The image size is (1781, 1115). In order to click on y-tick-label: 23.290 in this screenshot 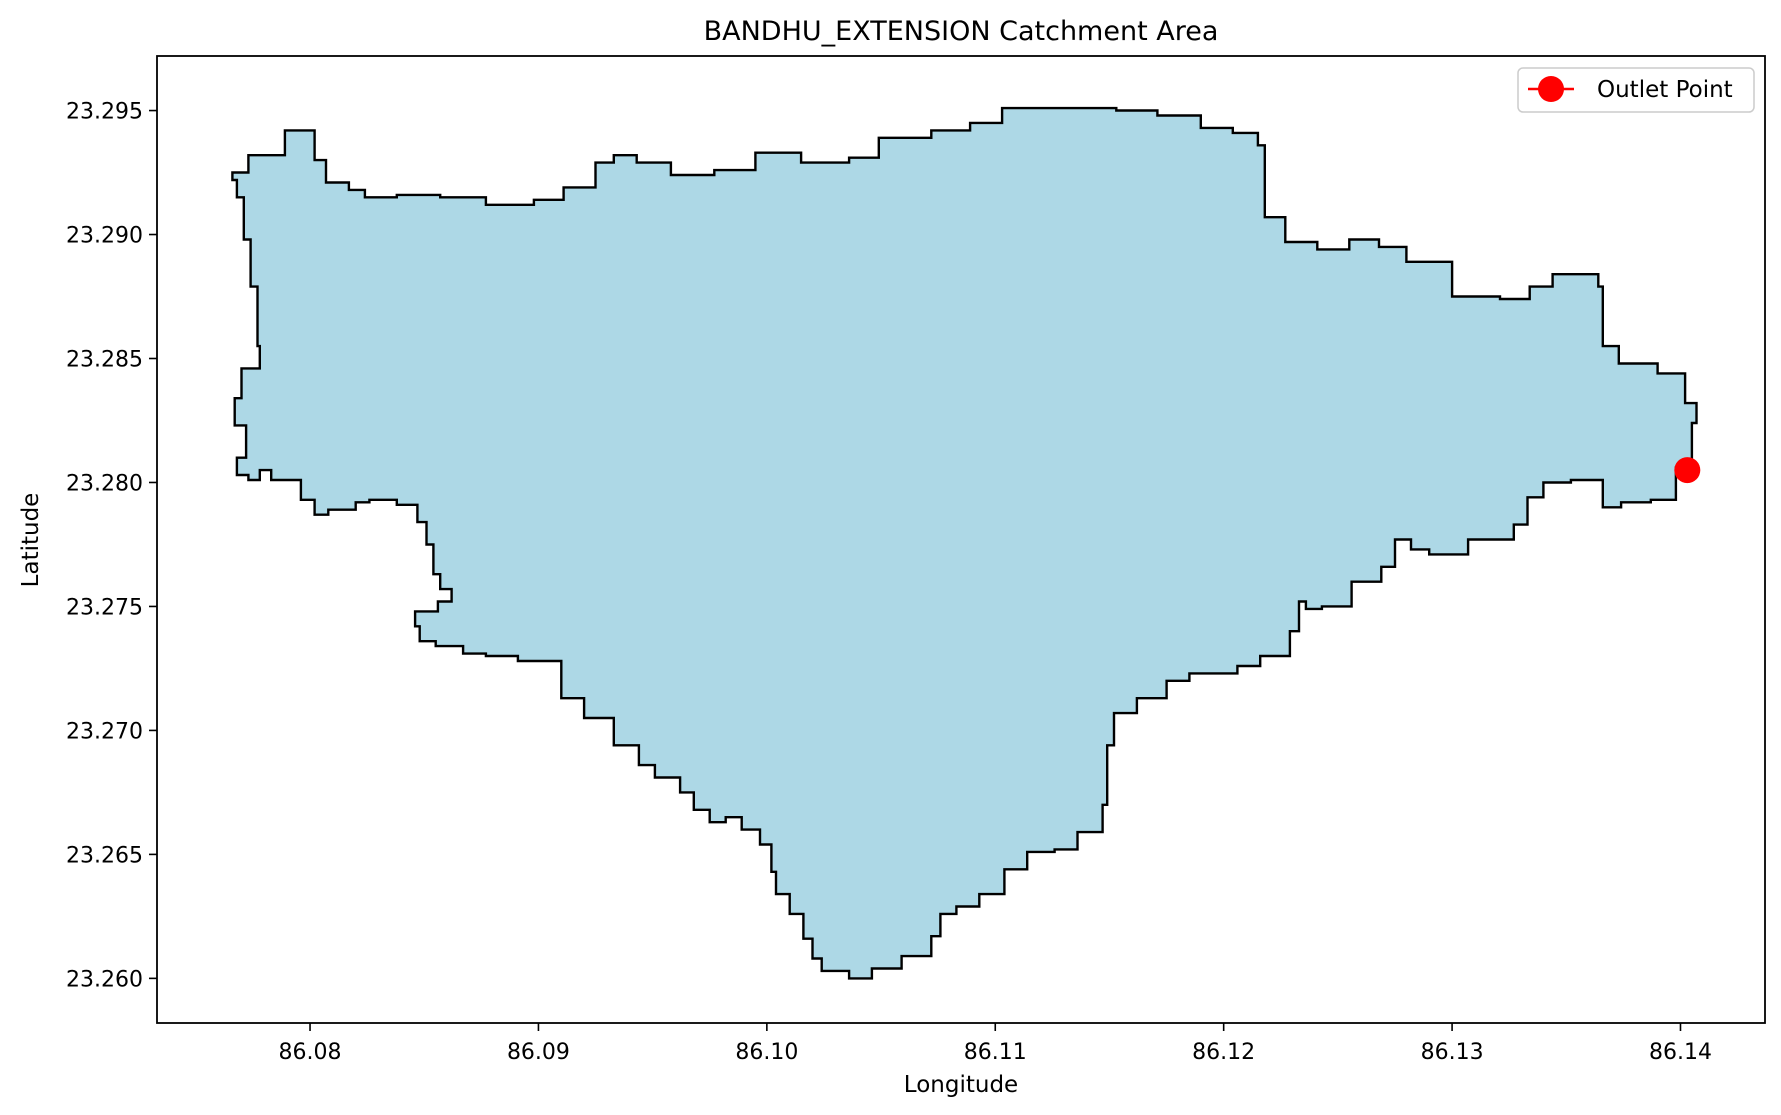, I will do `click(104, 236)`.